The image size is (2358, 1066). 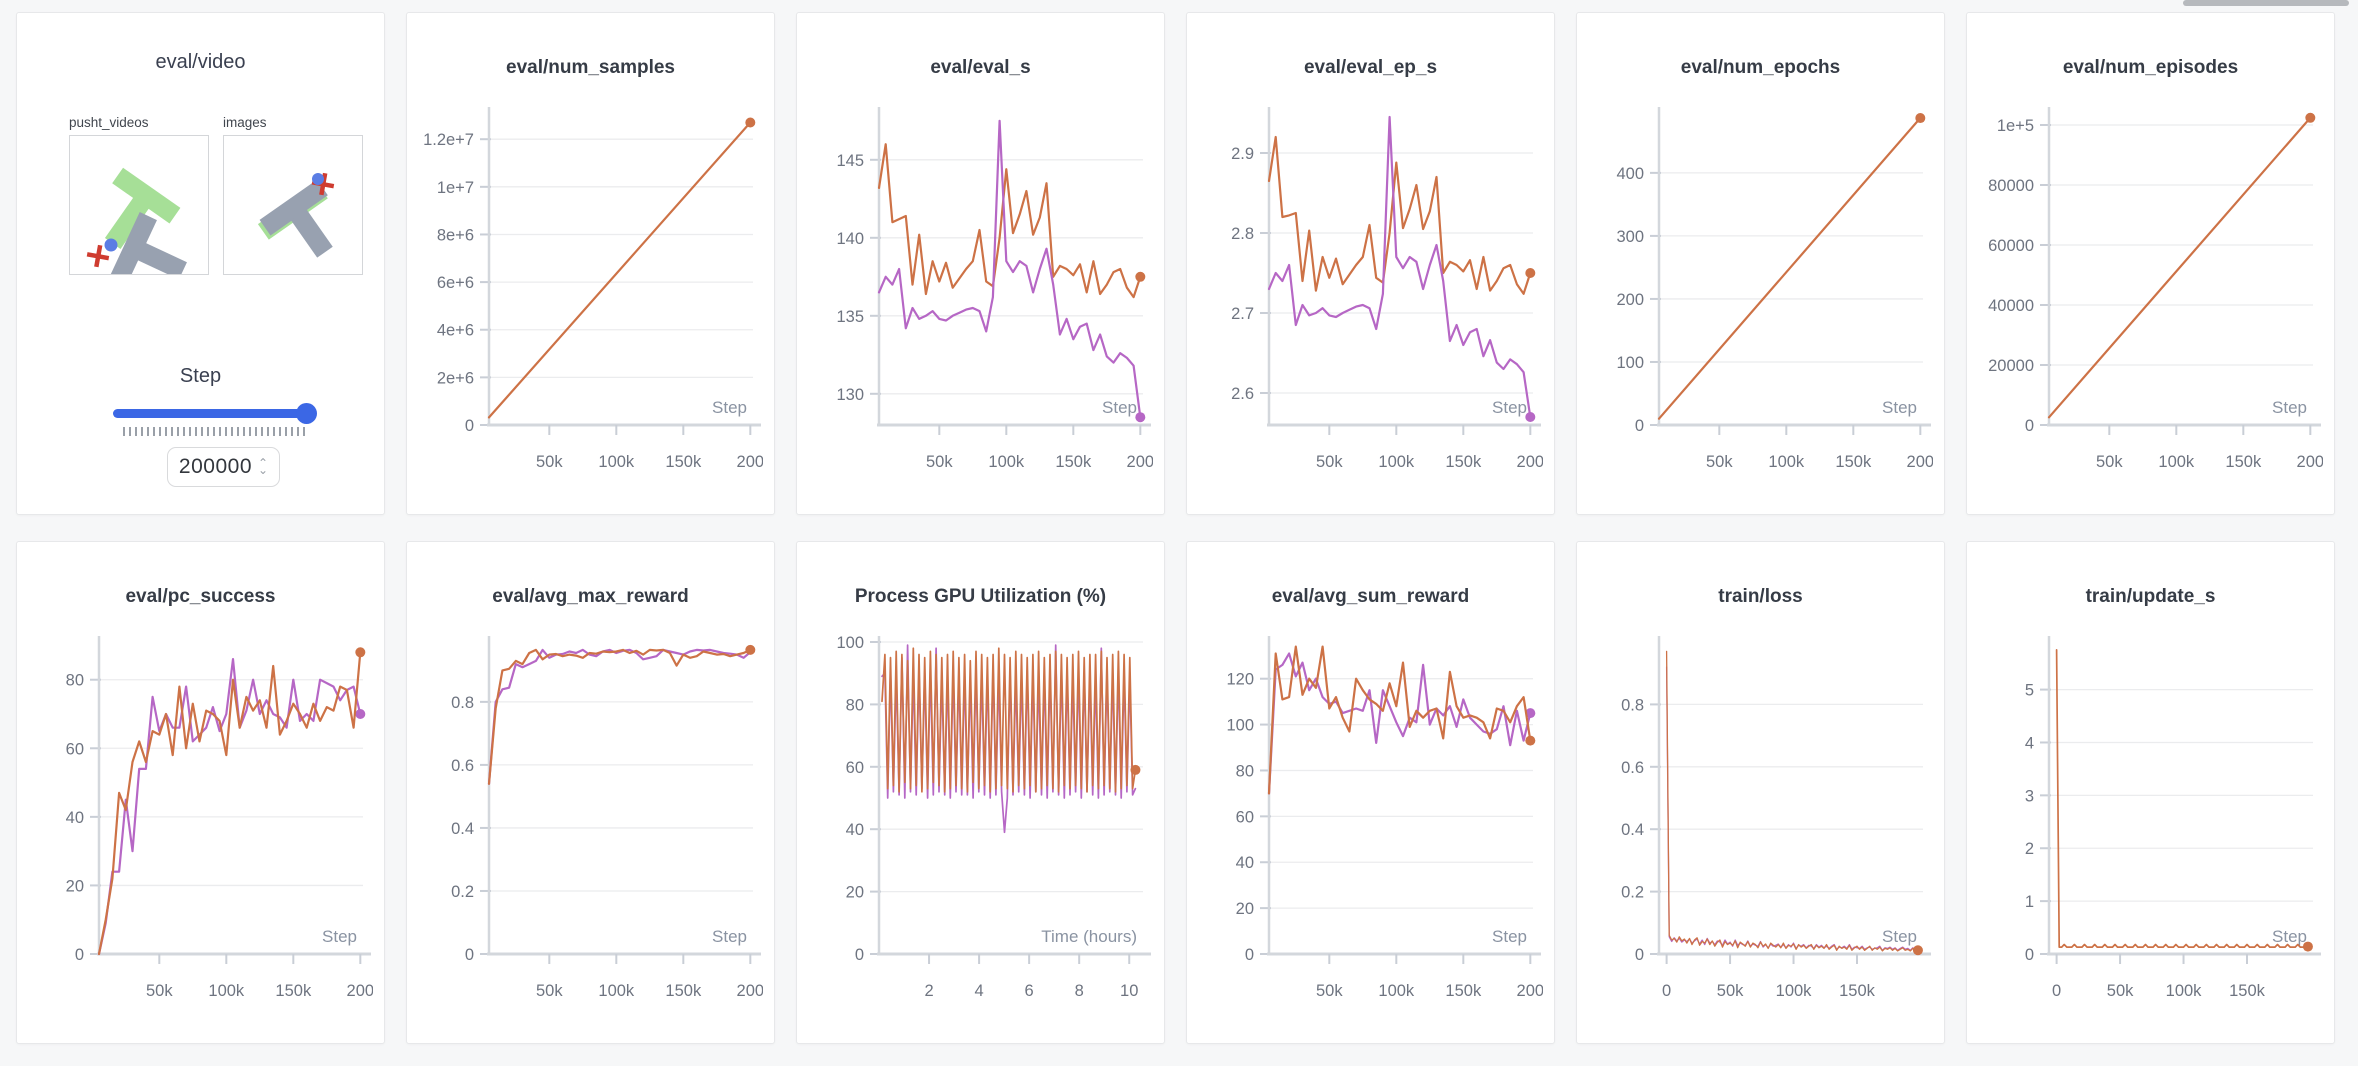 I want to click on panel-title: eval/num_samples, so click(x=590, y=67).